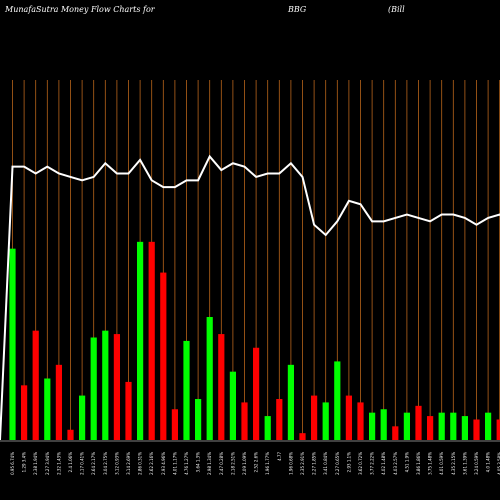 Image resolution: width=500 pixels, height=500 pixels. Describe the element at coordinates (151, 463) in the screenshot. I see `x-tick-label: 2.62 2.16%` at that location.